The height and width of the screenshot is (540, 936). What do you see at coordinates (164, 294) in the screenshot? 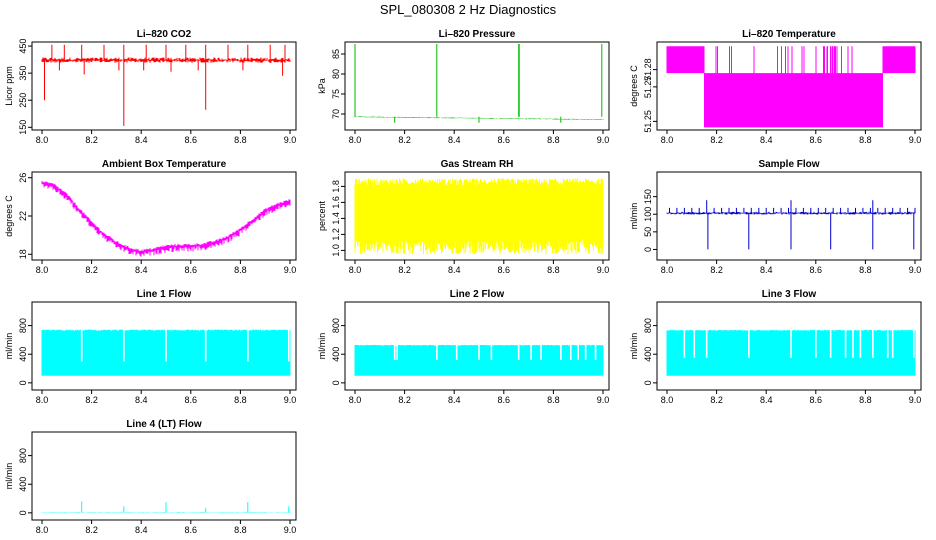
I see `panel-title: Line 1 Flow` at bounding box center [164, 294].